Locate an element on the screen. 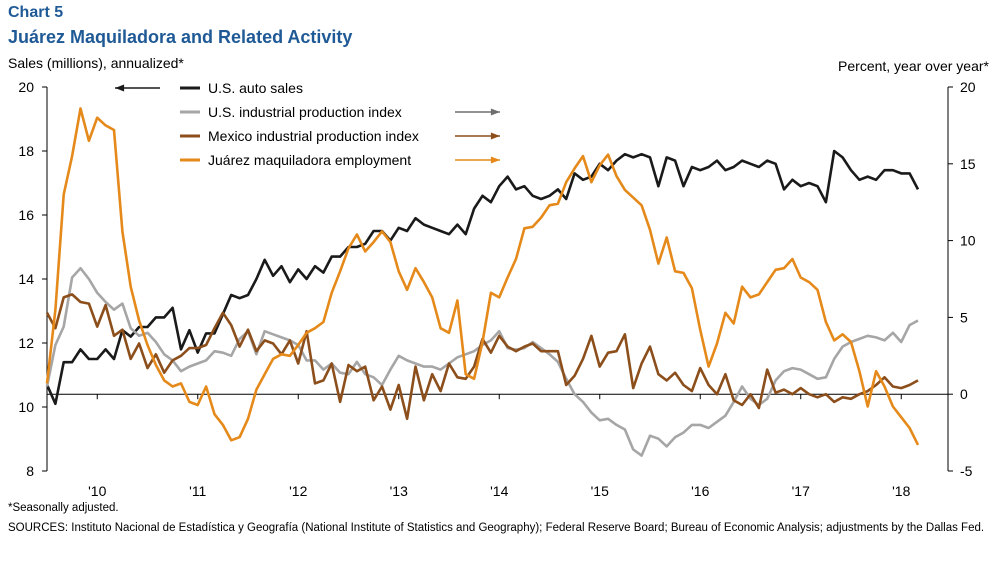 The width and height of the screenshot is (997, 565). left-tick-label: 20 is located at coordinates (26, 87).